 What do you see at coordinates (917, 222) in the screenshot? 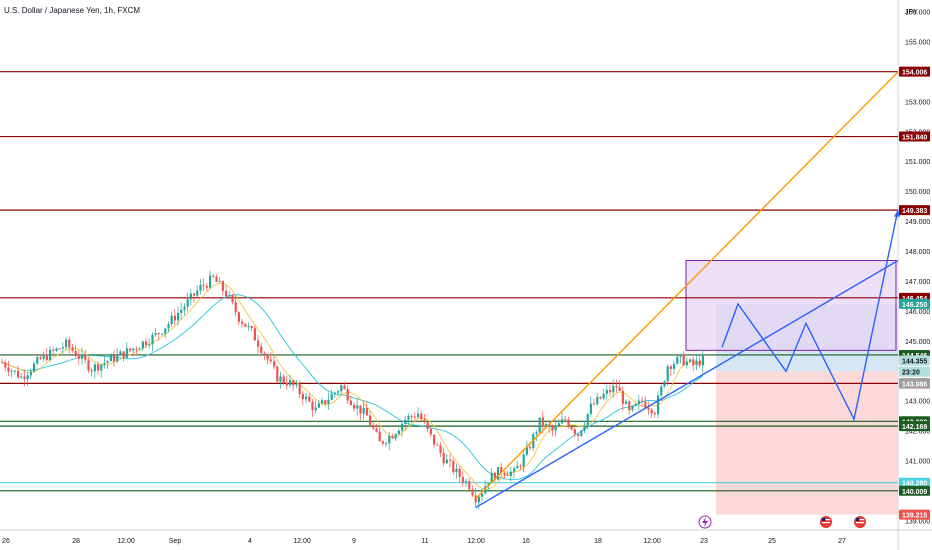
I see `price-tick-label: 149.000` at bounding box center [917, 222].